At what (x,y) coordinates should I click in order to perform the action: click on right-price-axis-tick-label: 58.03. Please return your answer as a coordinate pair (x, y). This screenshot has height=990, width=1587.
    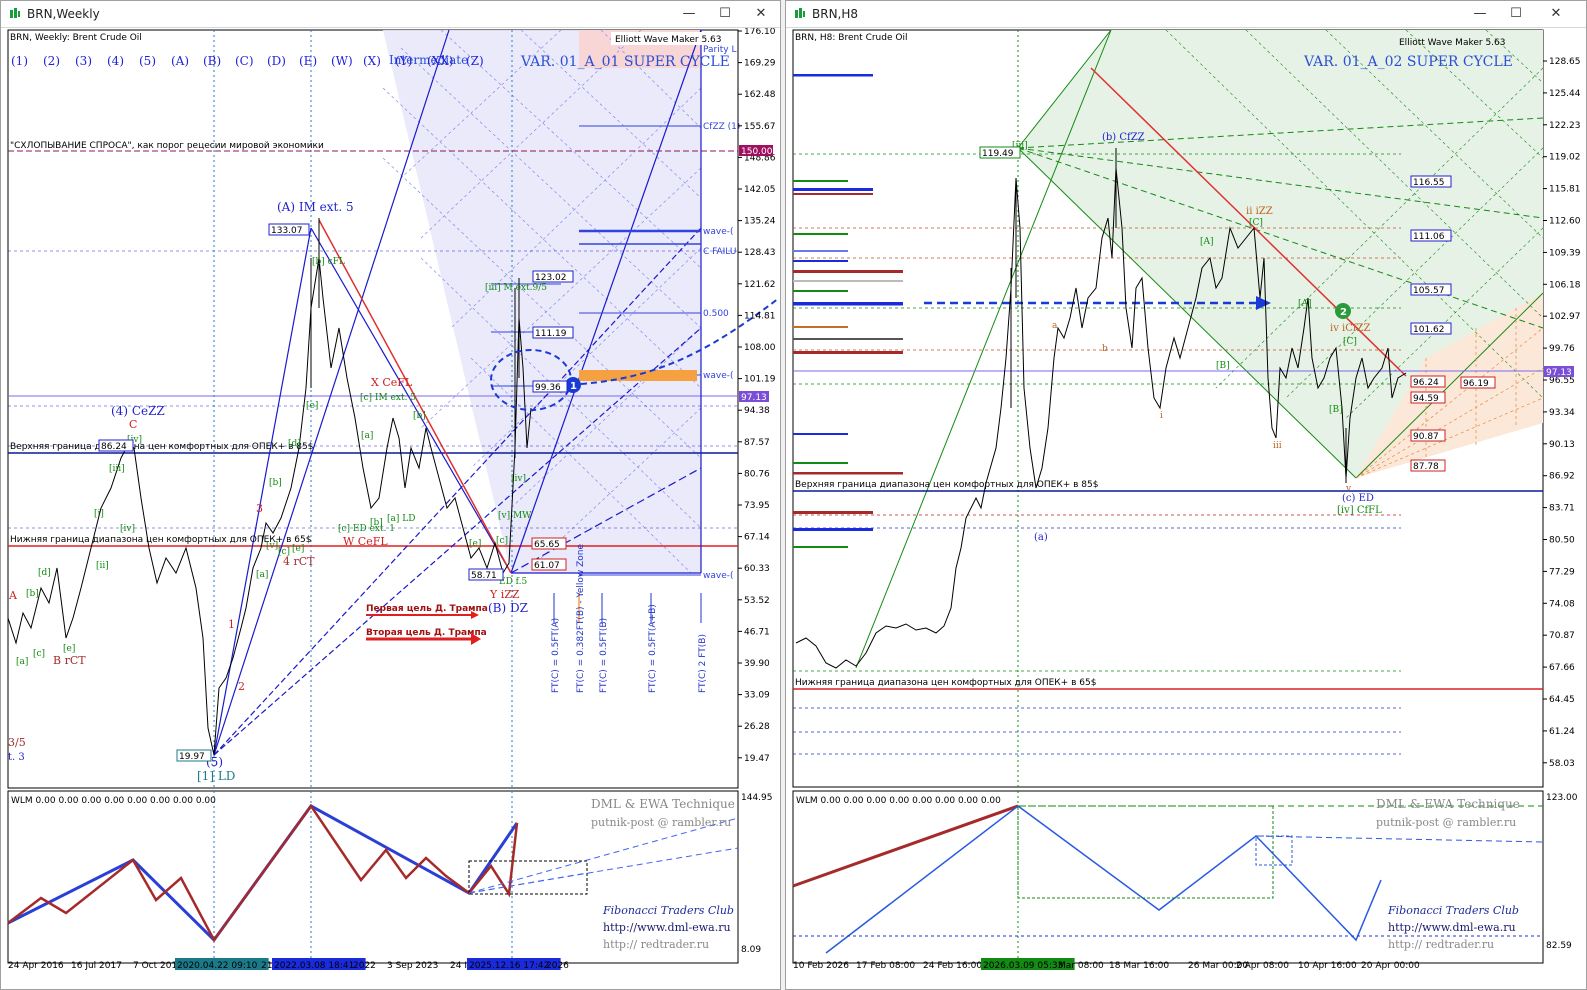
    Looking at the image, I should click on (1562, 764).